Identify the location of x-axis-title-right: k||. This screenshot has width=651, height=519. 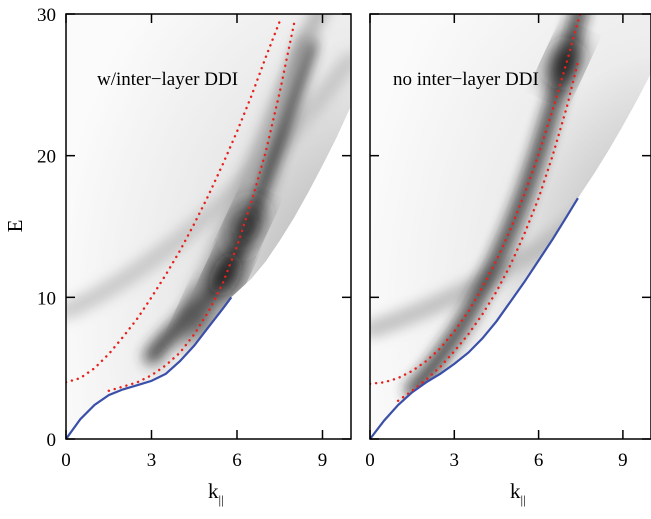
(518, 493).